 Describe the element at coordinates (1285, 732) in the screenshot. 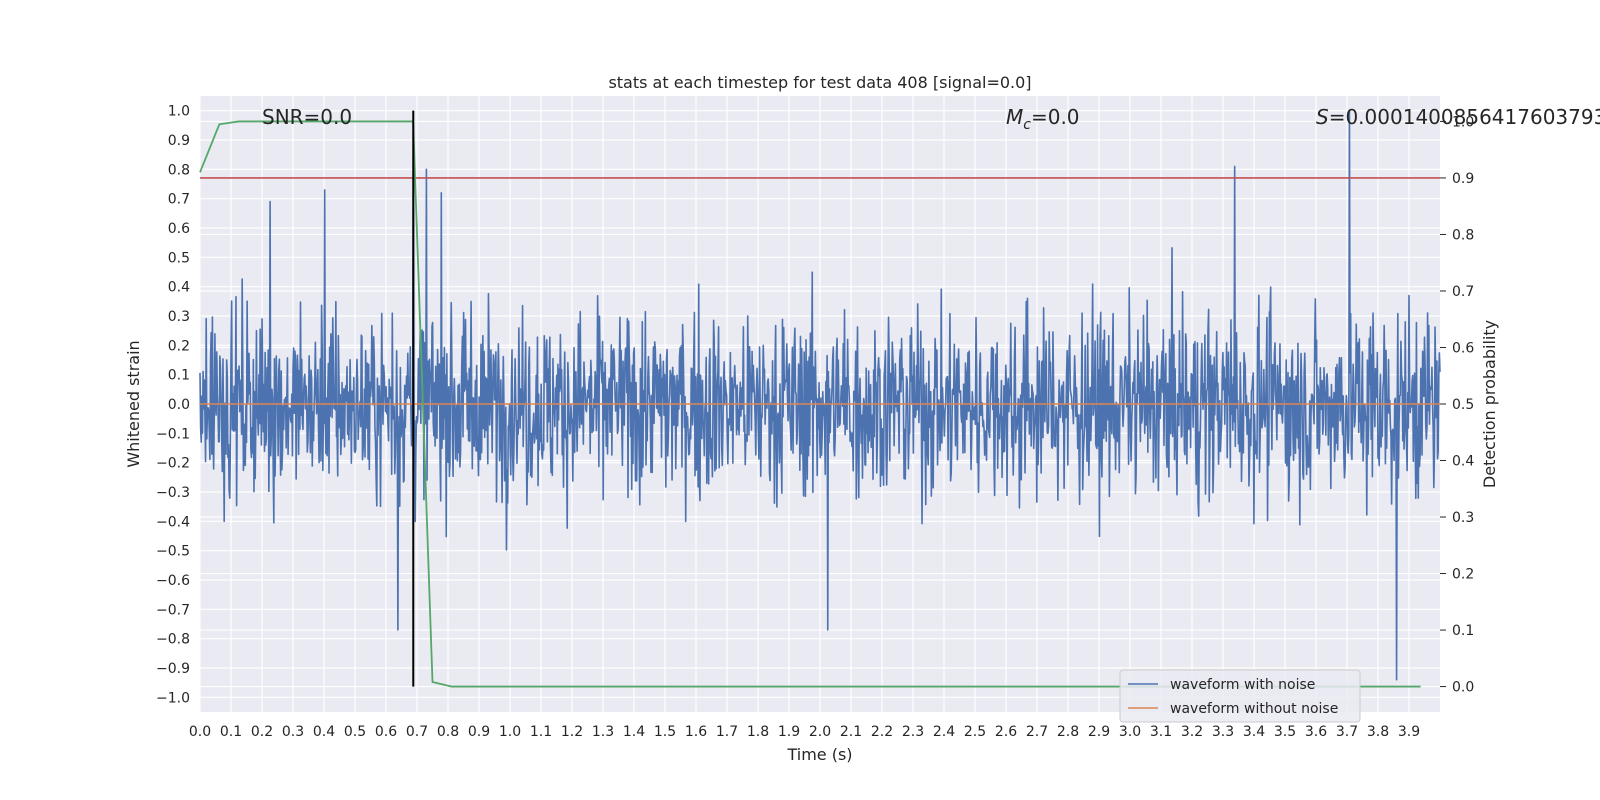

I see `x-tick-label: 3.5` at that location.